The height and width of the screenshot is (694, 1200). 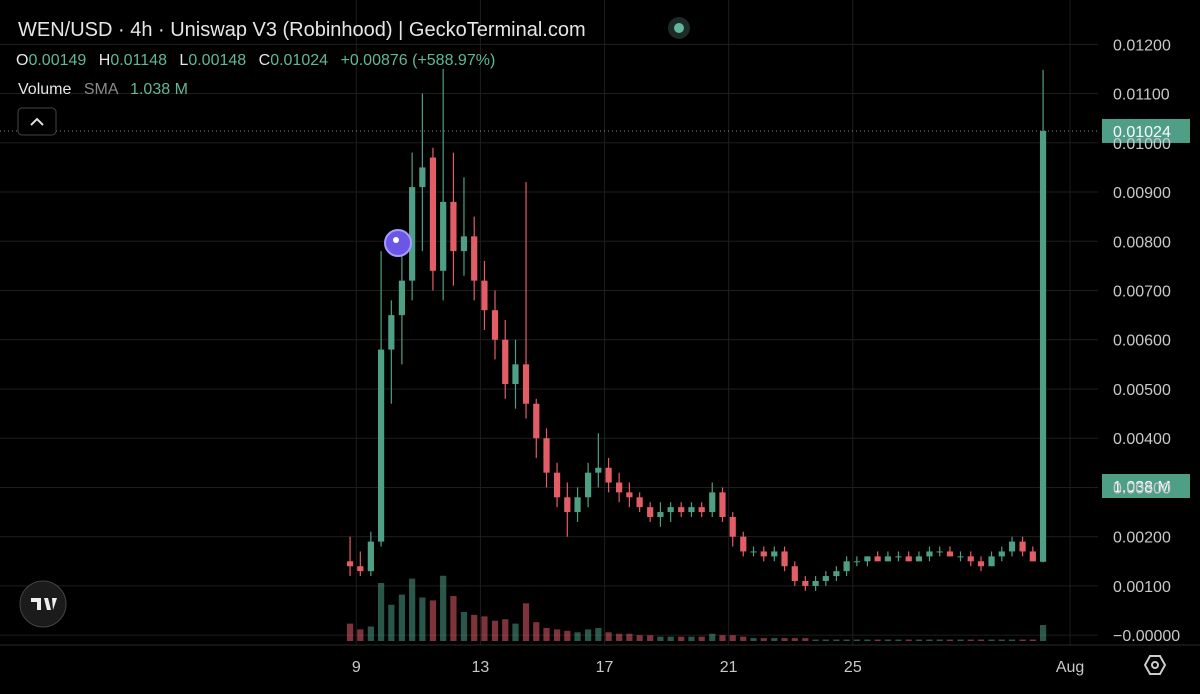 What do you see at coordinates (481, 667) in the screenshot?
I see `x-tick-label: 13` at bounding box center [481, 667].